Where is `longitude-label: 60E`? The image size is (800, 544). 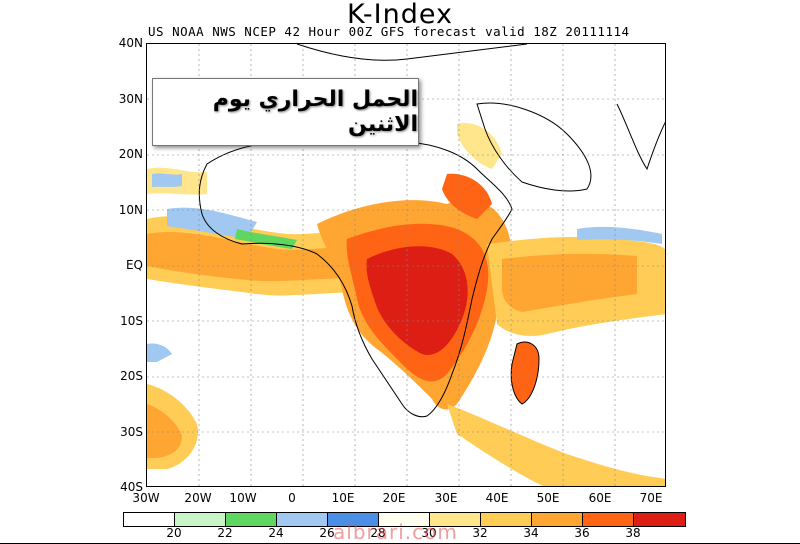
longitude-label: 60E is located at coordinates (600, 498).